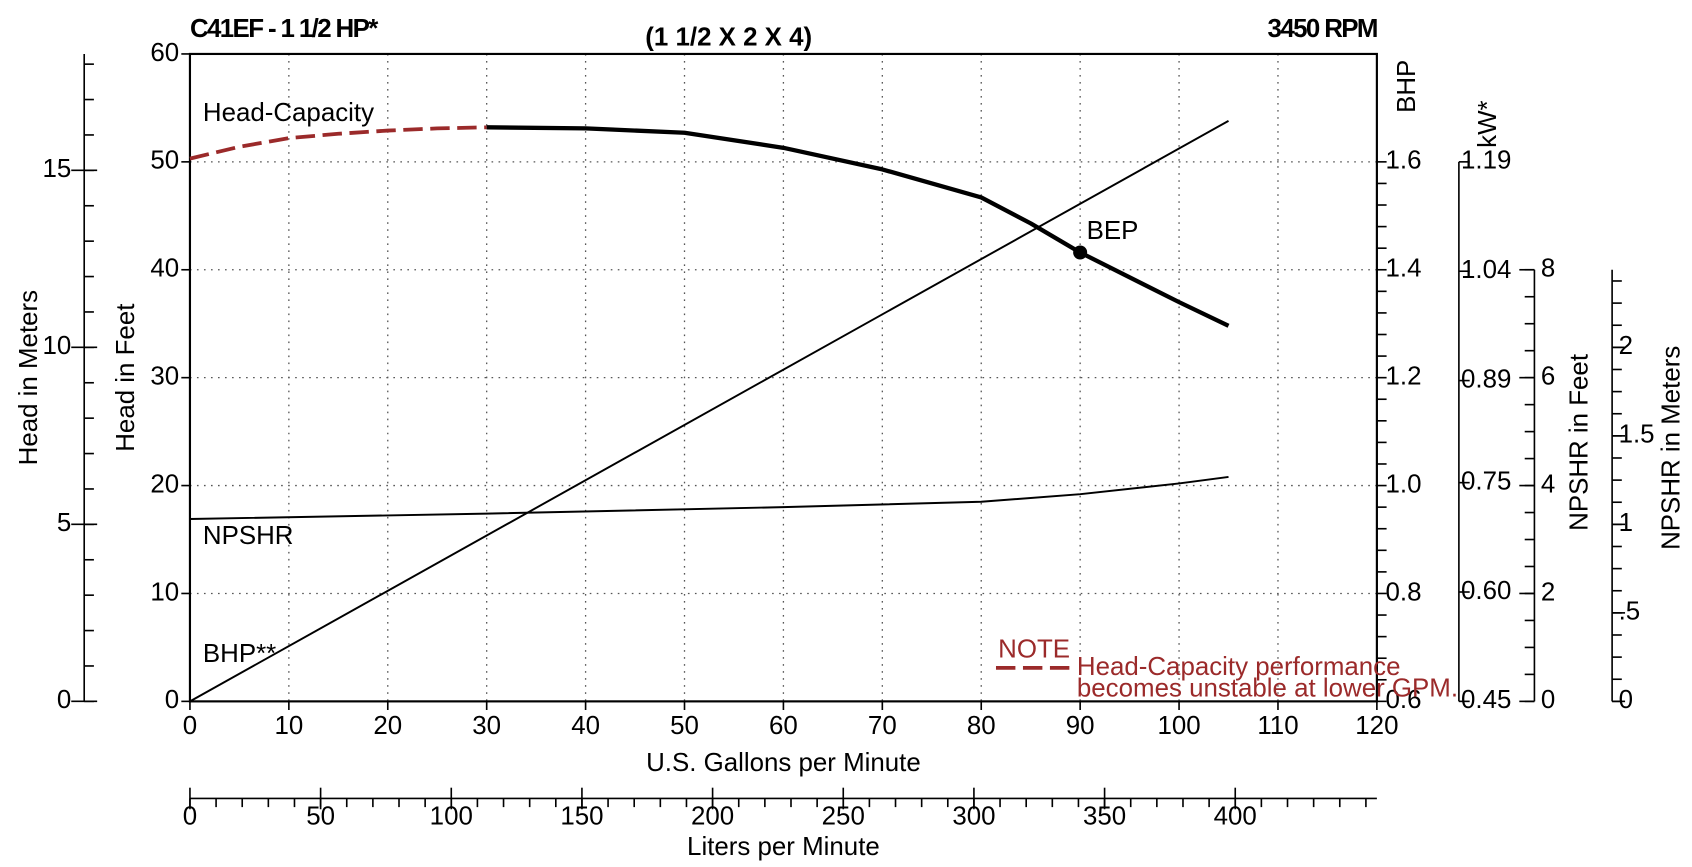 The width and height of the screenshot is (1692, 867). What do you see at coordinates (451, 817) in the screenshot?
I see `x2-tick-label: 100` at bounding box center [451, 817].